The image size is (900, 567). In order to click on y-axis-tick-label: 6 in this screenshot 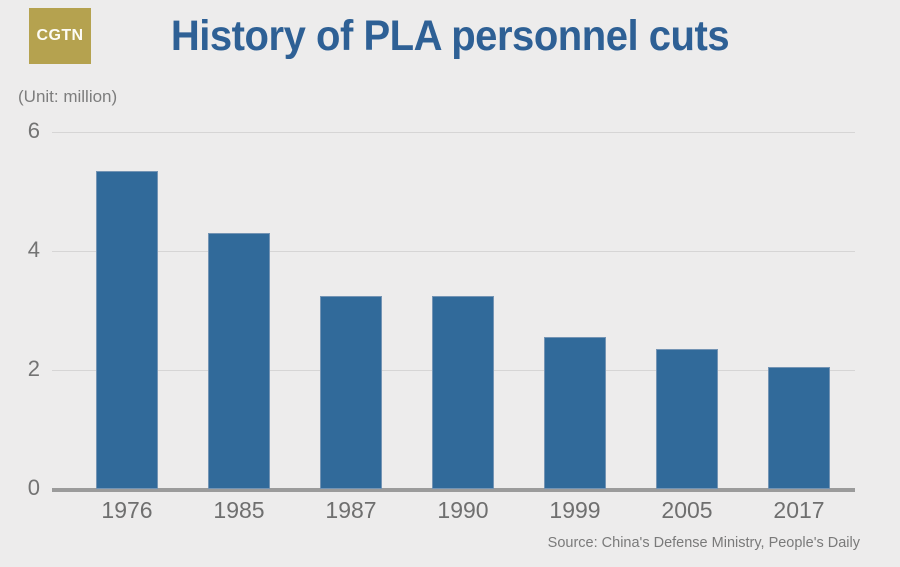, I will do `click(33, 130)`.